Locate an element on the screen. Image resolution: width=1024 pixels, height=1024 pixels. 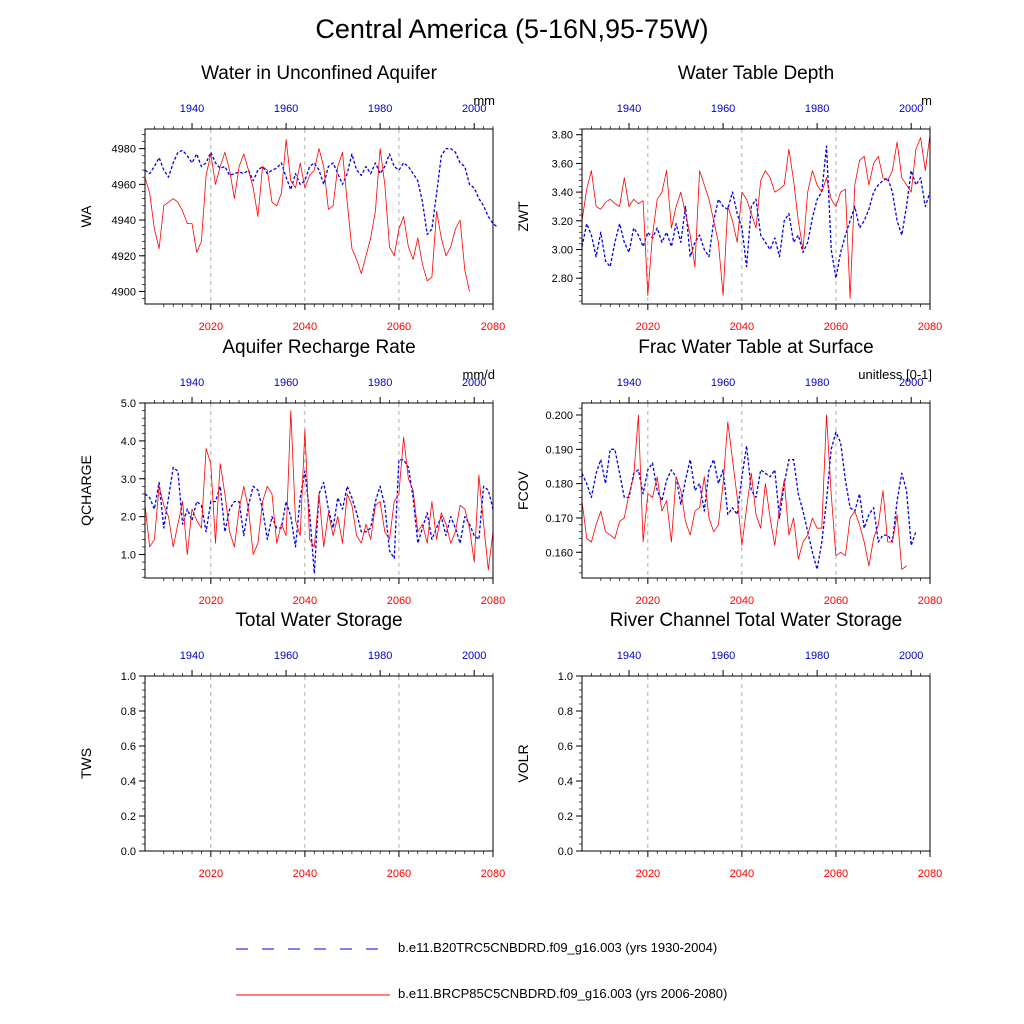
units-label-wa: mm is located at coordinates (484, 100).